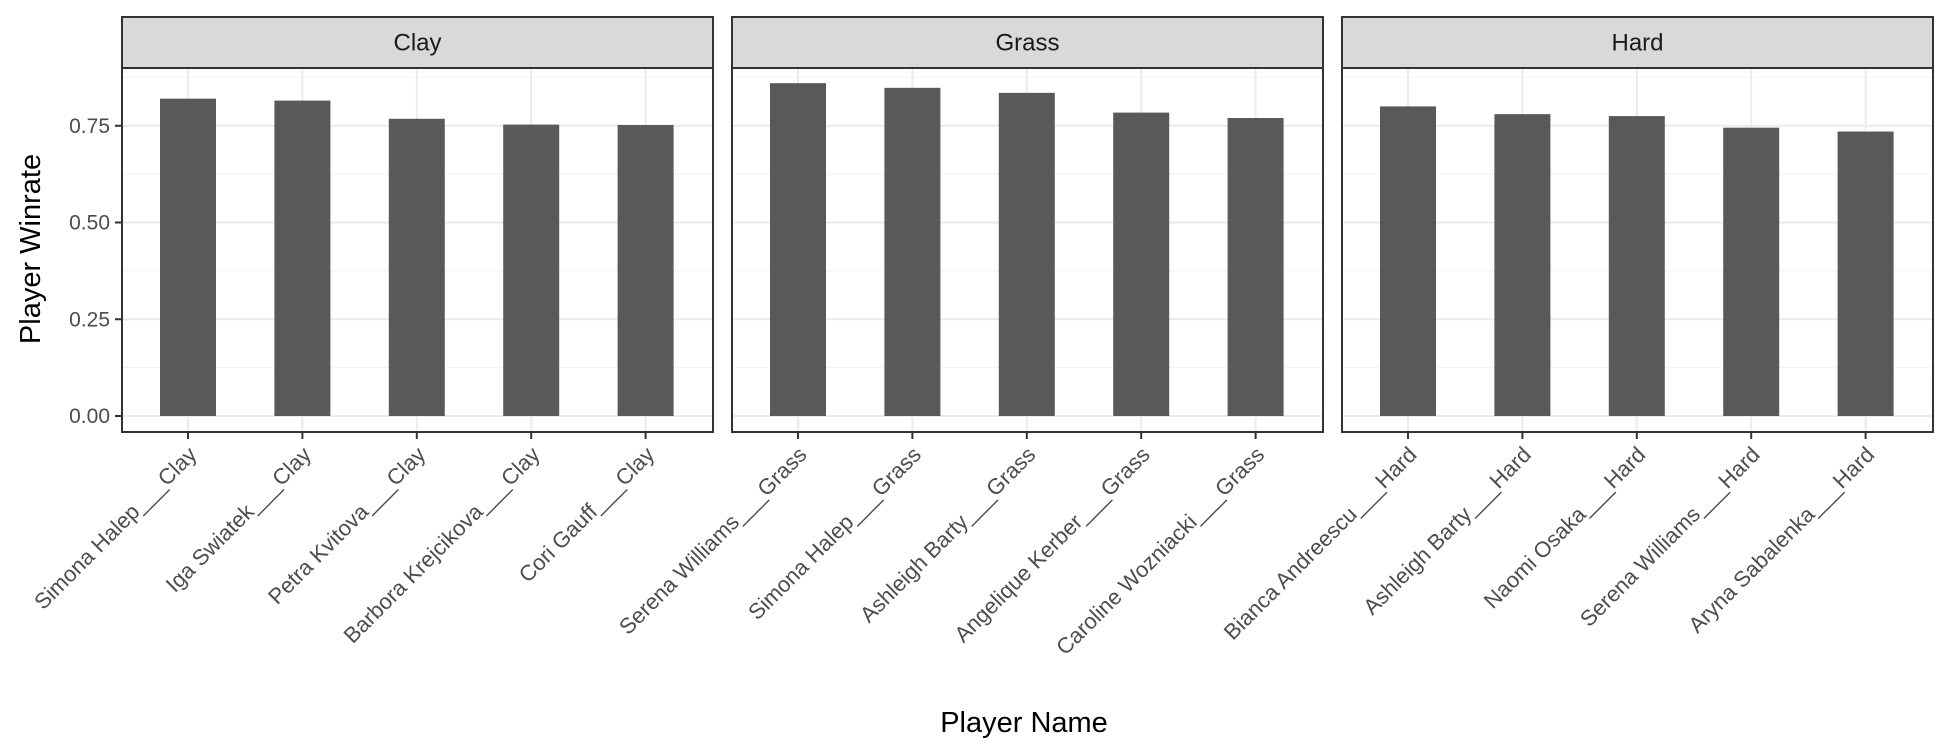  I want to click on x-tick-label: Barbora Krejcikova___Clay, so click(442, 545).